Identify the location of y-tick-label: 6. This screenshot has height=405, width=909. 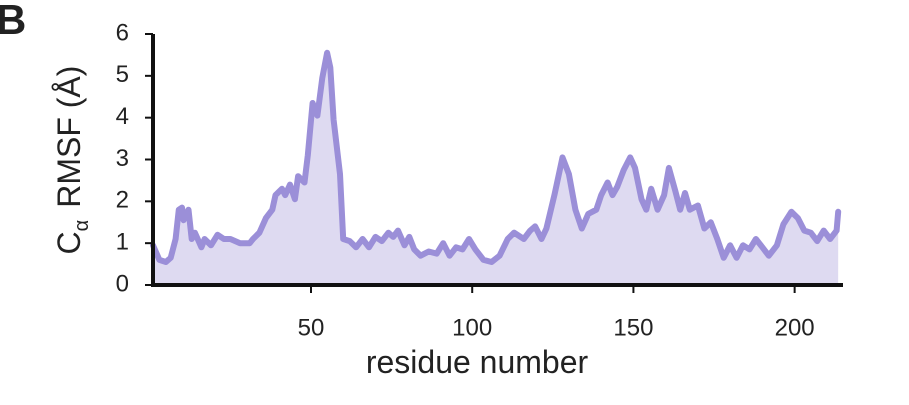
(122, 32).